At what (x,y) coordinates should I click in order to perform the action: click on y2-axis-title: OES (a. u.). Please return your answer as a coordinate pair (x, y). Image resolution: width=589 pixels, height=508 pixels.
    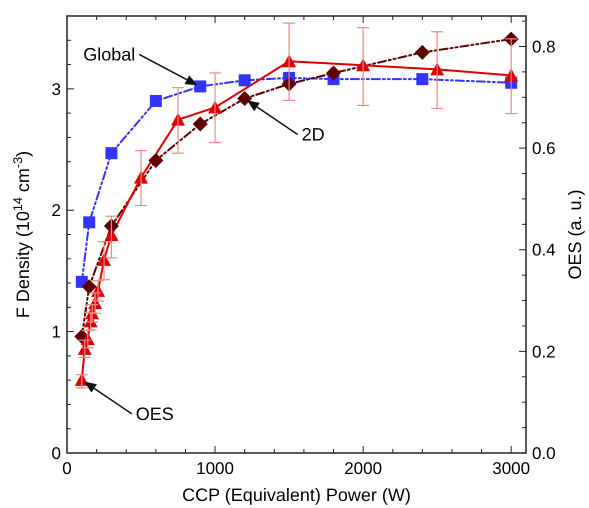
    Looking at the image, I should click on (575, 234).